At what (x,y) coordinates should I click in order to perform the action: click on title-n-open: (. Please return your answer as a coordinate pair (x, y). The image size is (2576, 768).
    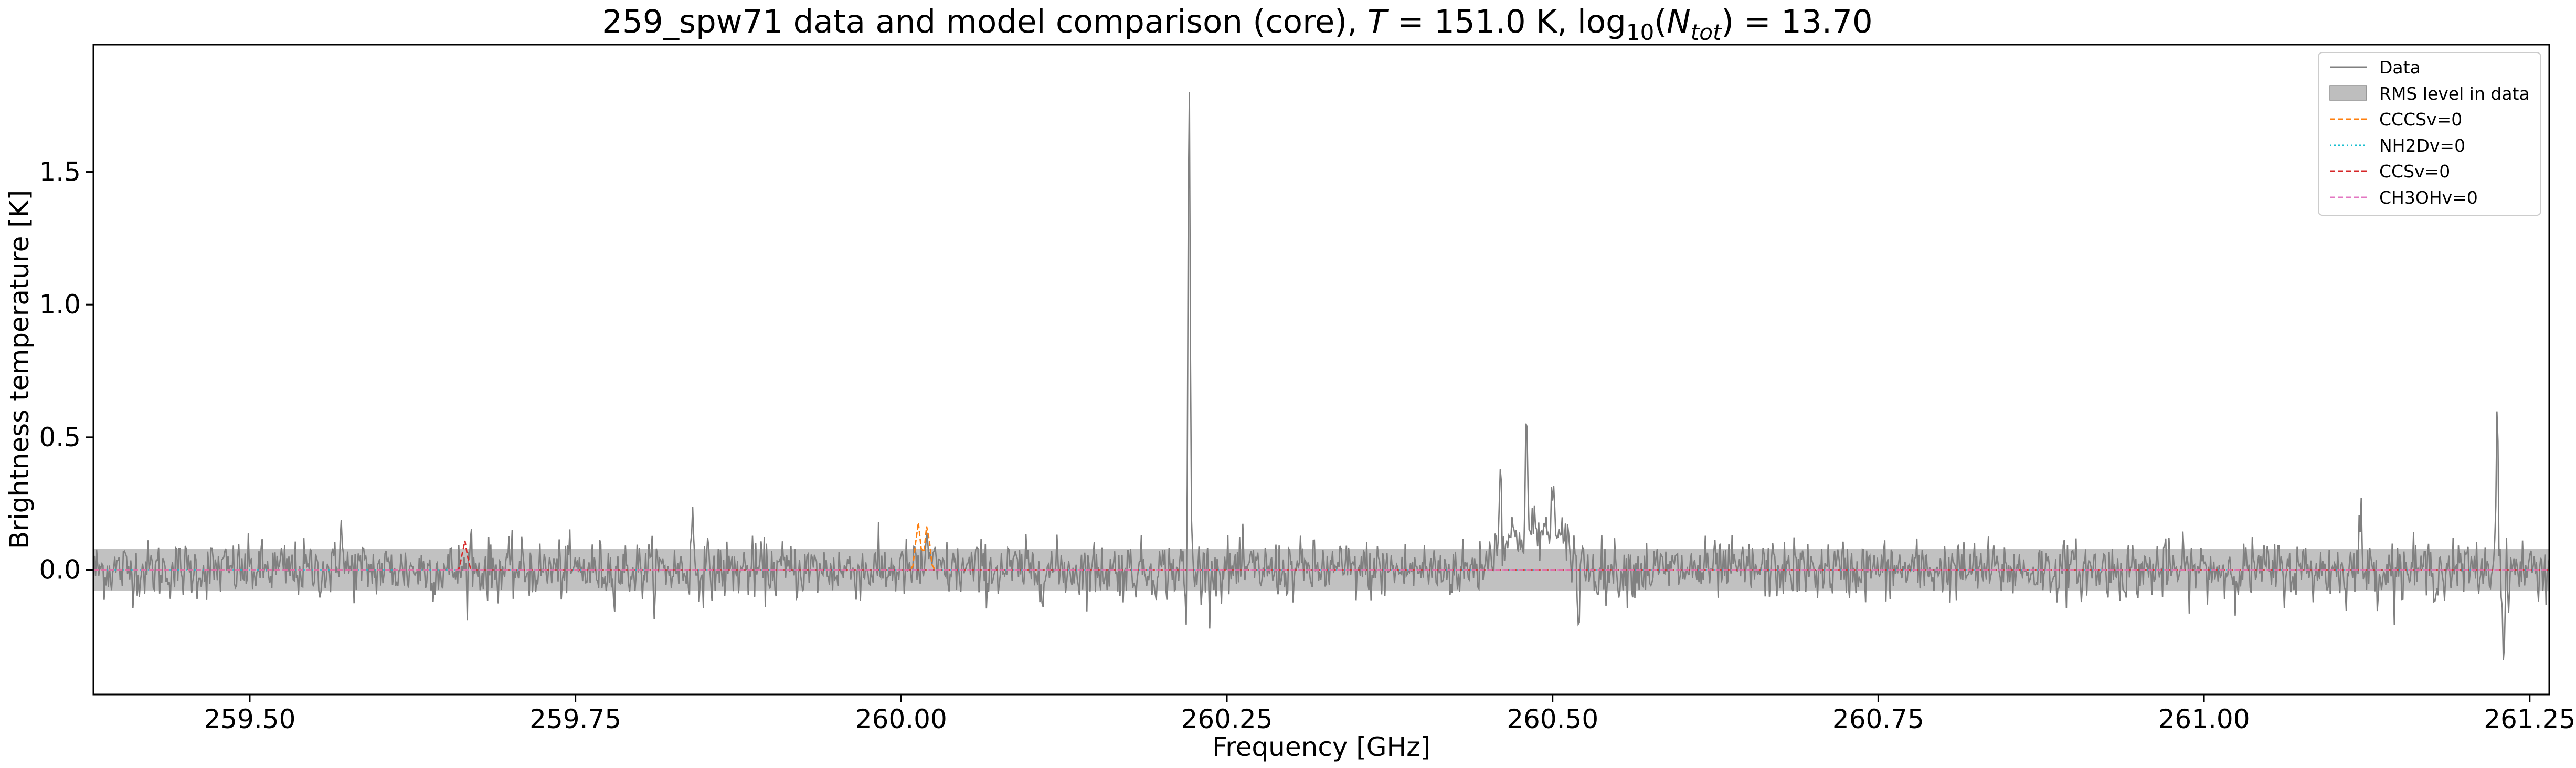
    Looking at the image, I should click on (1660, 21).